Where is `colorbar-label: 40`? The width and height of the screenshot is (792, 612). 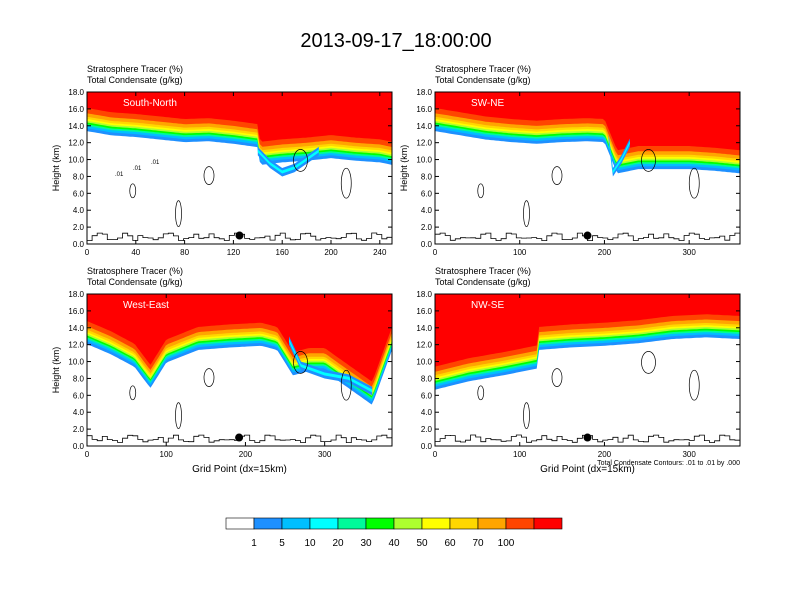
colorbar-label: 40 is located at coordinates (394, 543).